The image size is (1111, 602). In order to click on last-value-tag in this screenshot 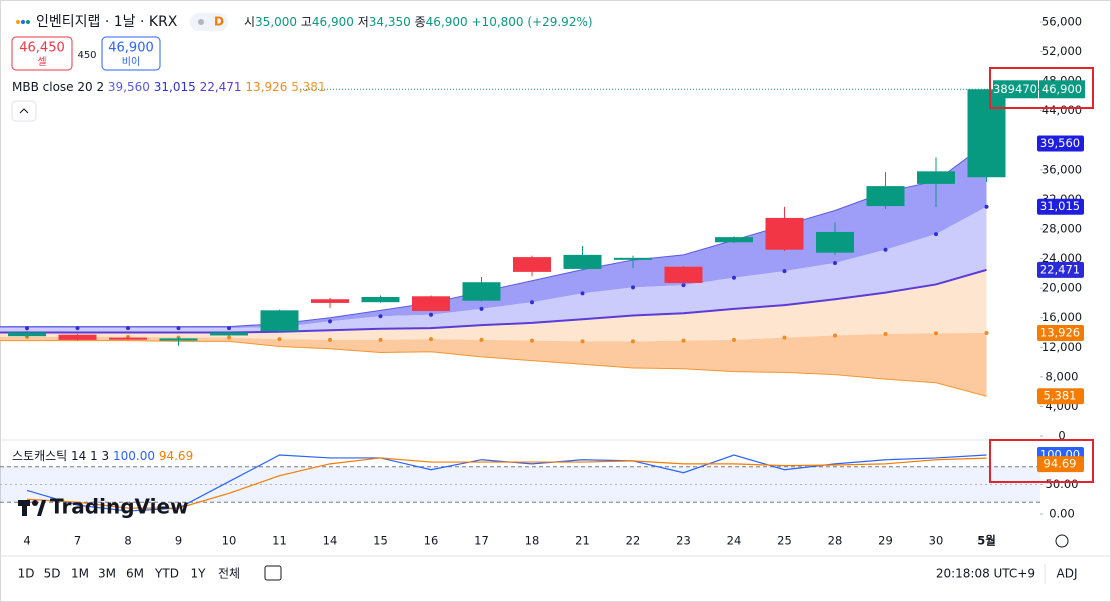, I will do `click(1060, 464)`.